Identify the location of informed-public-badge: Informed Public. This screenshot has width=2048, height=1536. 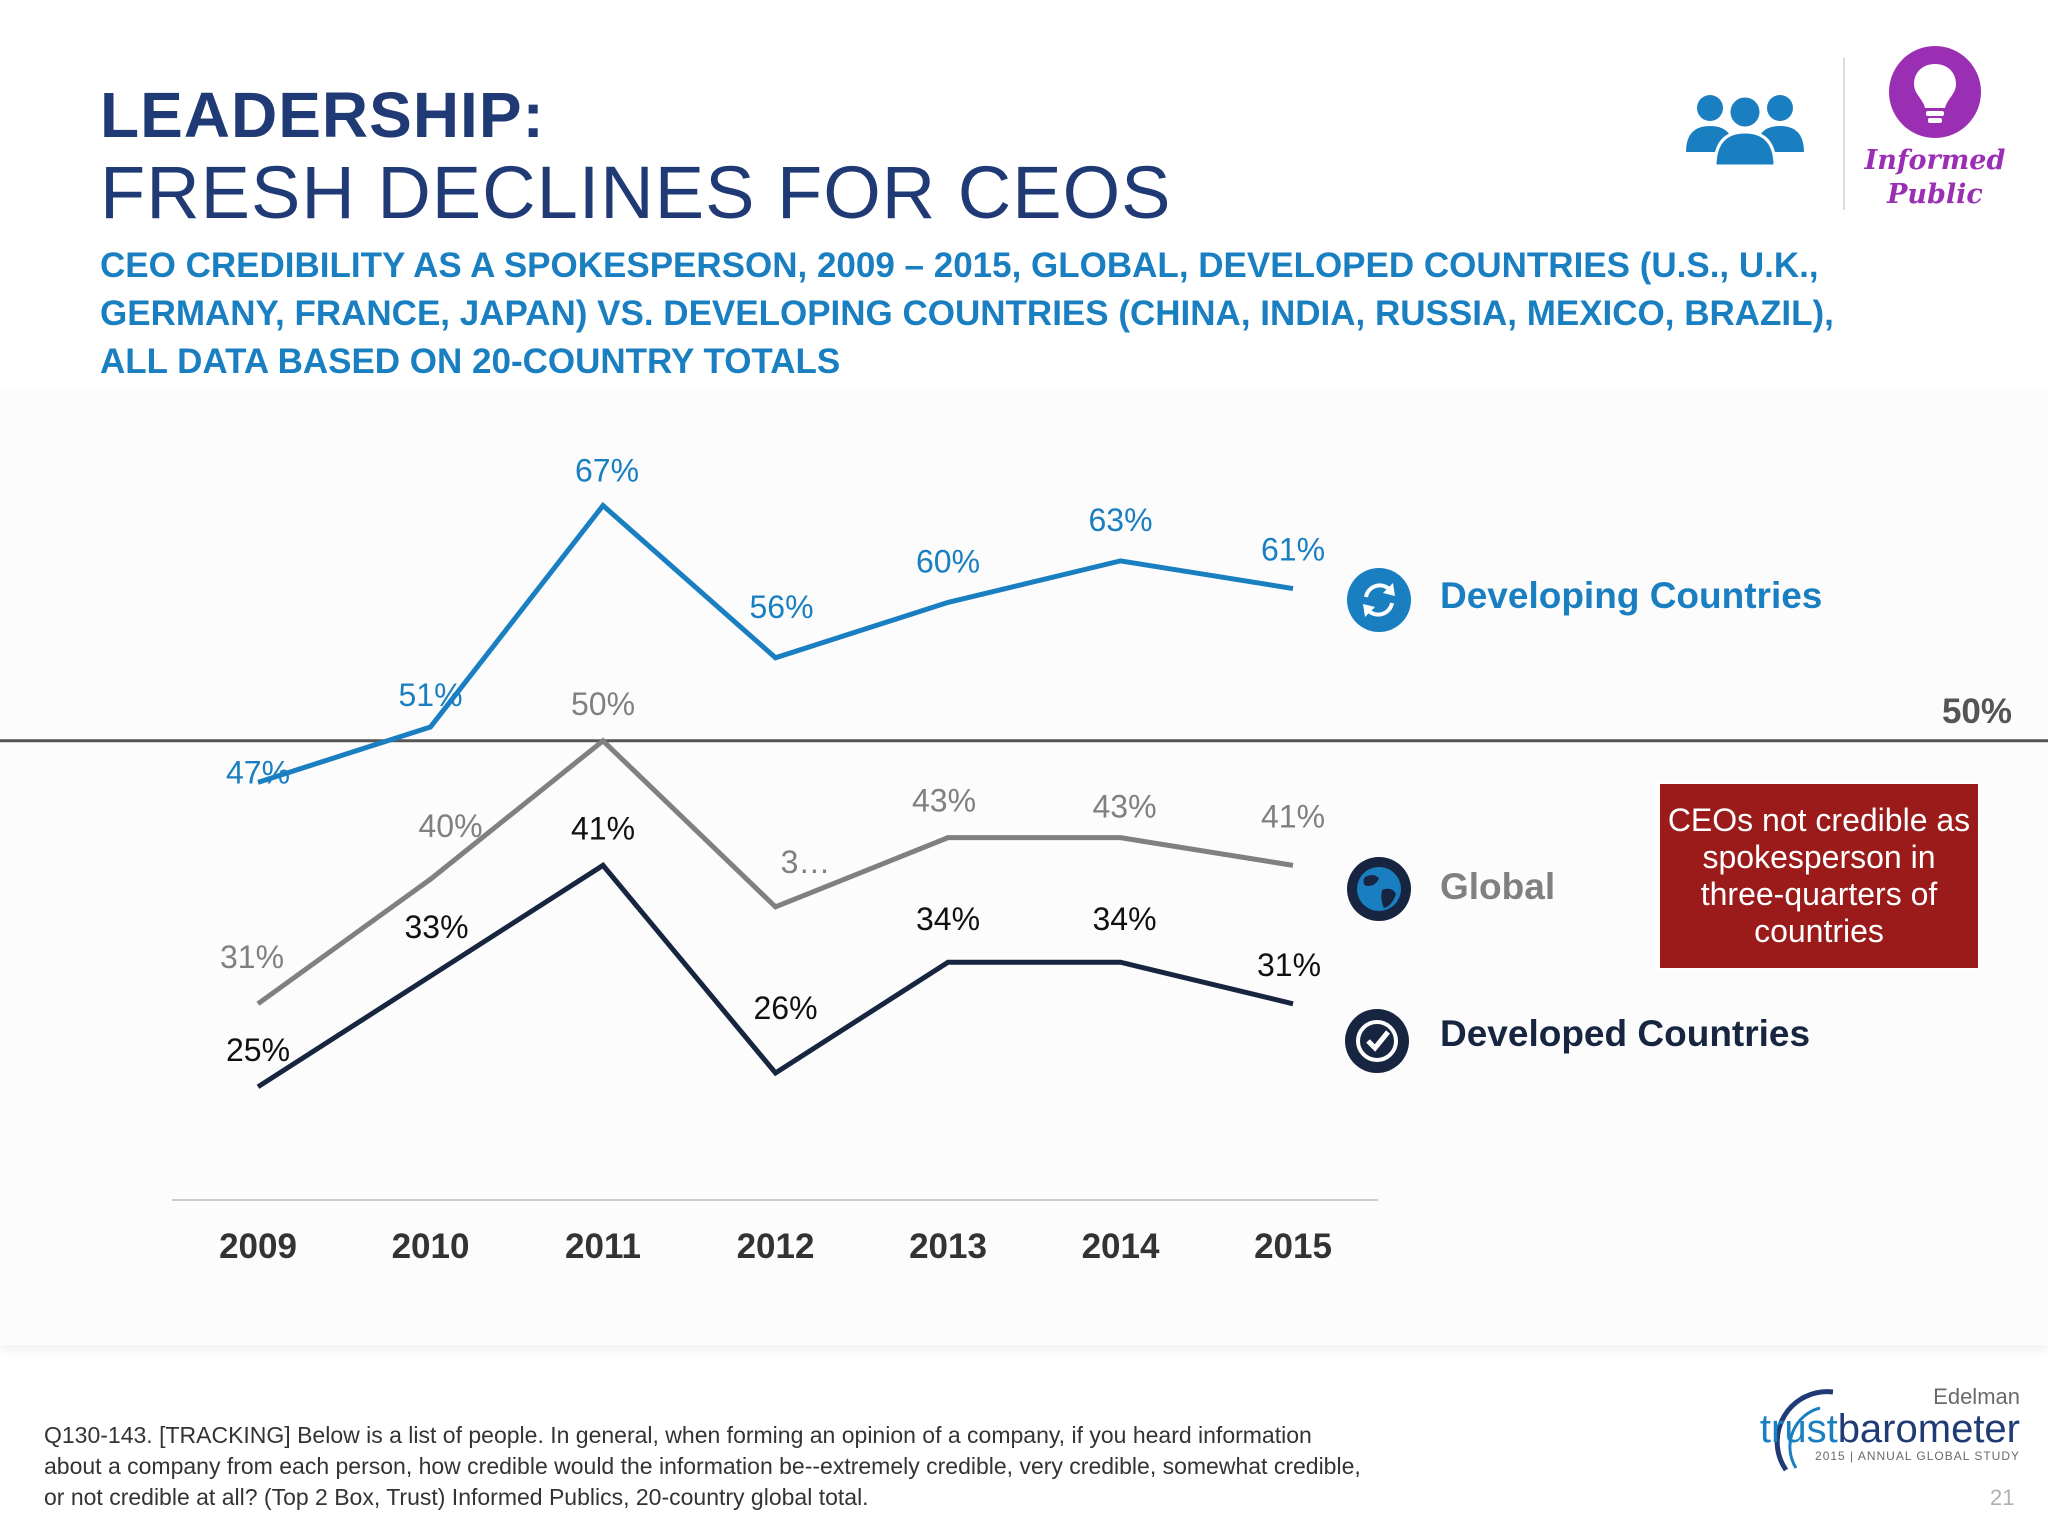
(1935, 178).